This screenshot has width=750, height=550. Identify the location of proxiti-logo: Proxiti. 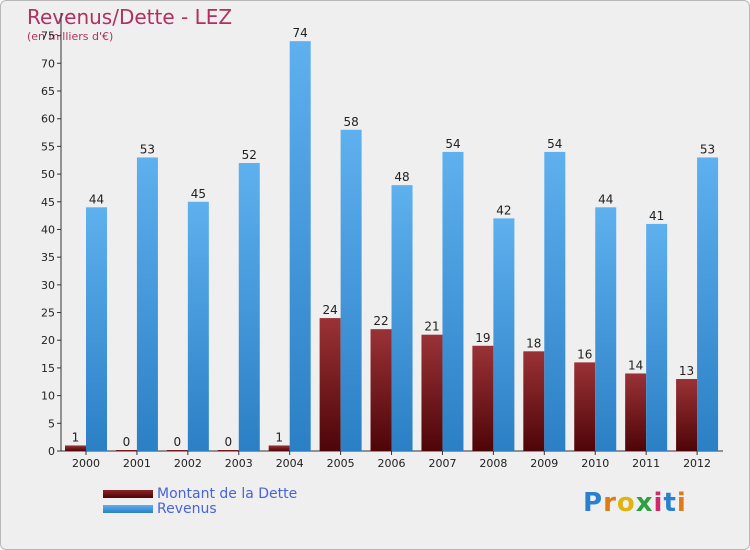
(635, 503).